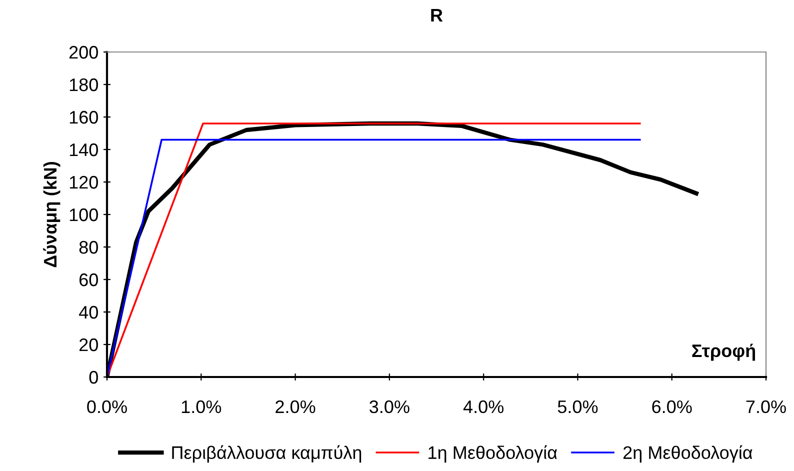 The image size is (794, 471). I want to click on x-tick-label: 4.0%, so click(483, 407).